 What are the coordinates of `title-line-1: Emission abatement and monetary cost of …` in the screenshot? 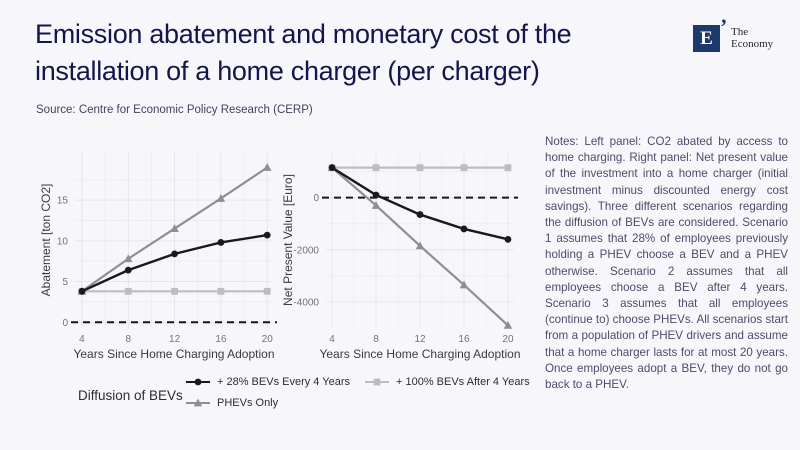 It's located at (303, 34).